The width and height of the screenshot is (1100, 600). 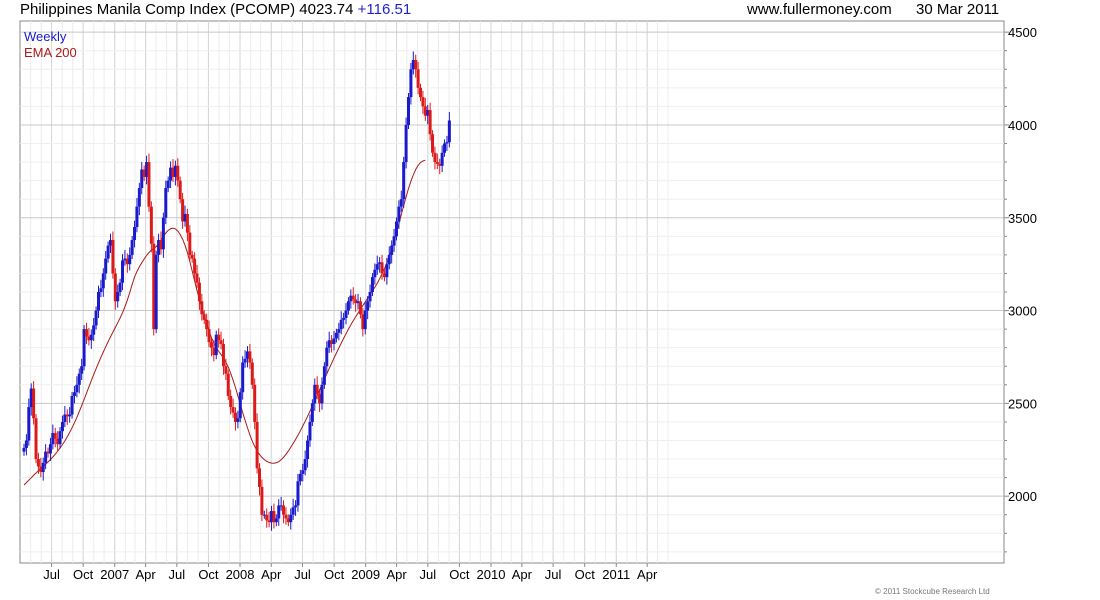 I want to click on price-change: +116.51, so click(x=384, y=9).